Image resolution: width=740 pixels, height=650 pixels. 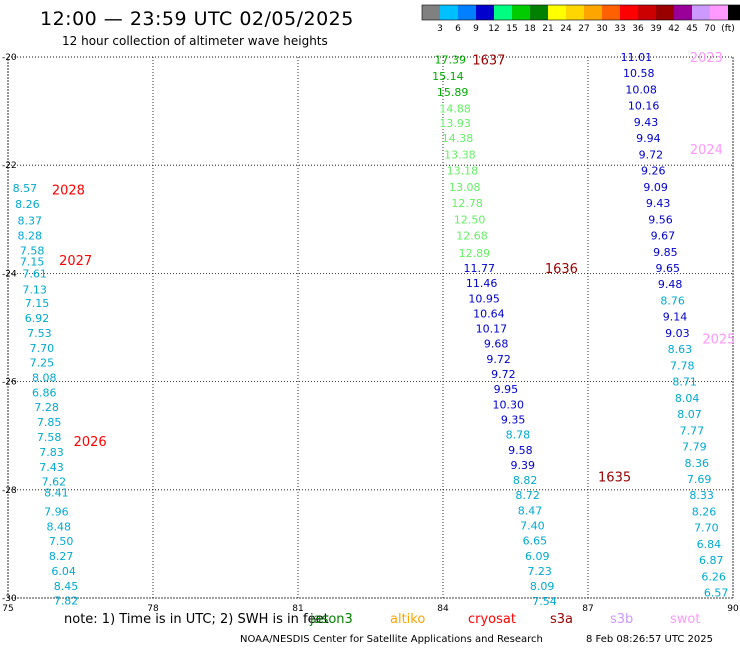 I want to click on wave-height-label: 7.79, so click(x=694, y=447).